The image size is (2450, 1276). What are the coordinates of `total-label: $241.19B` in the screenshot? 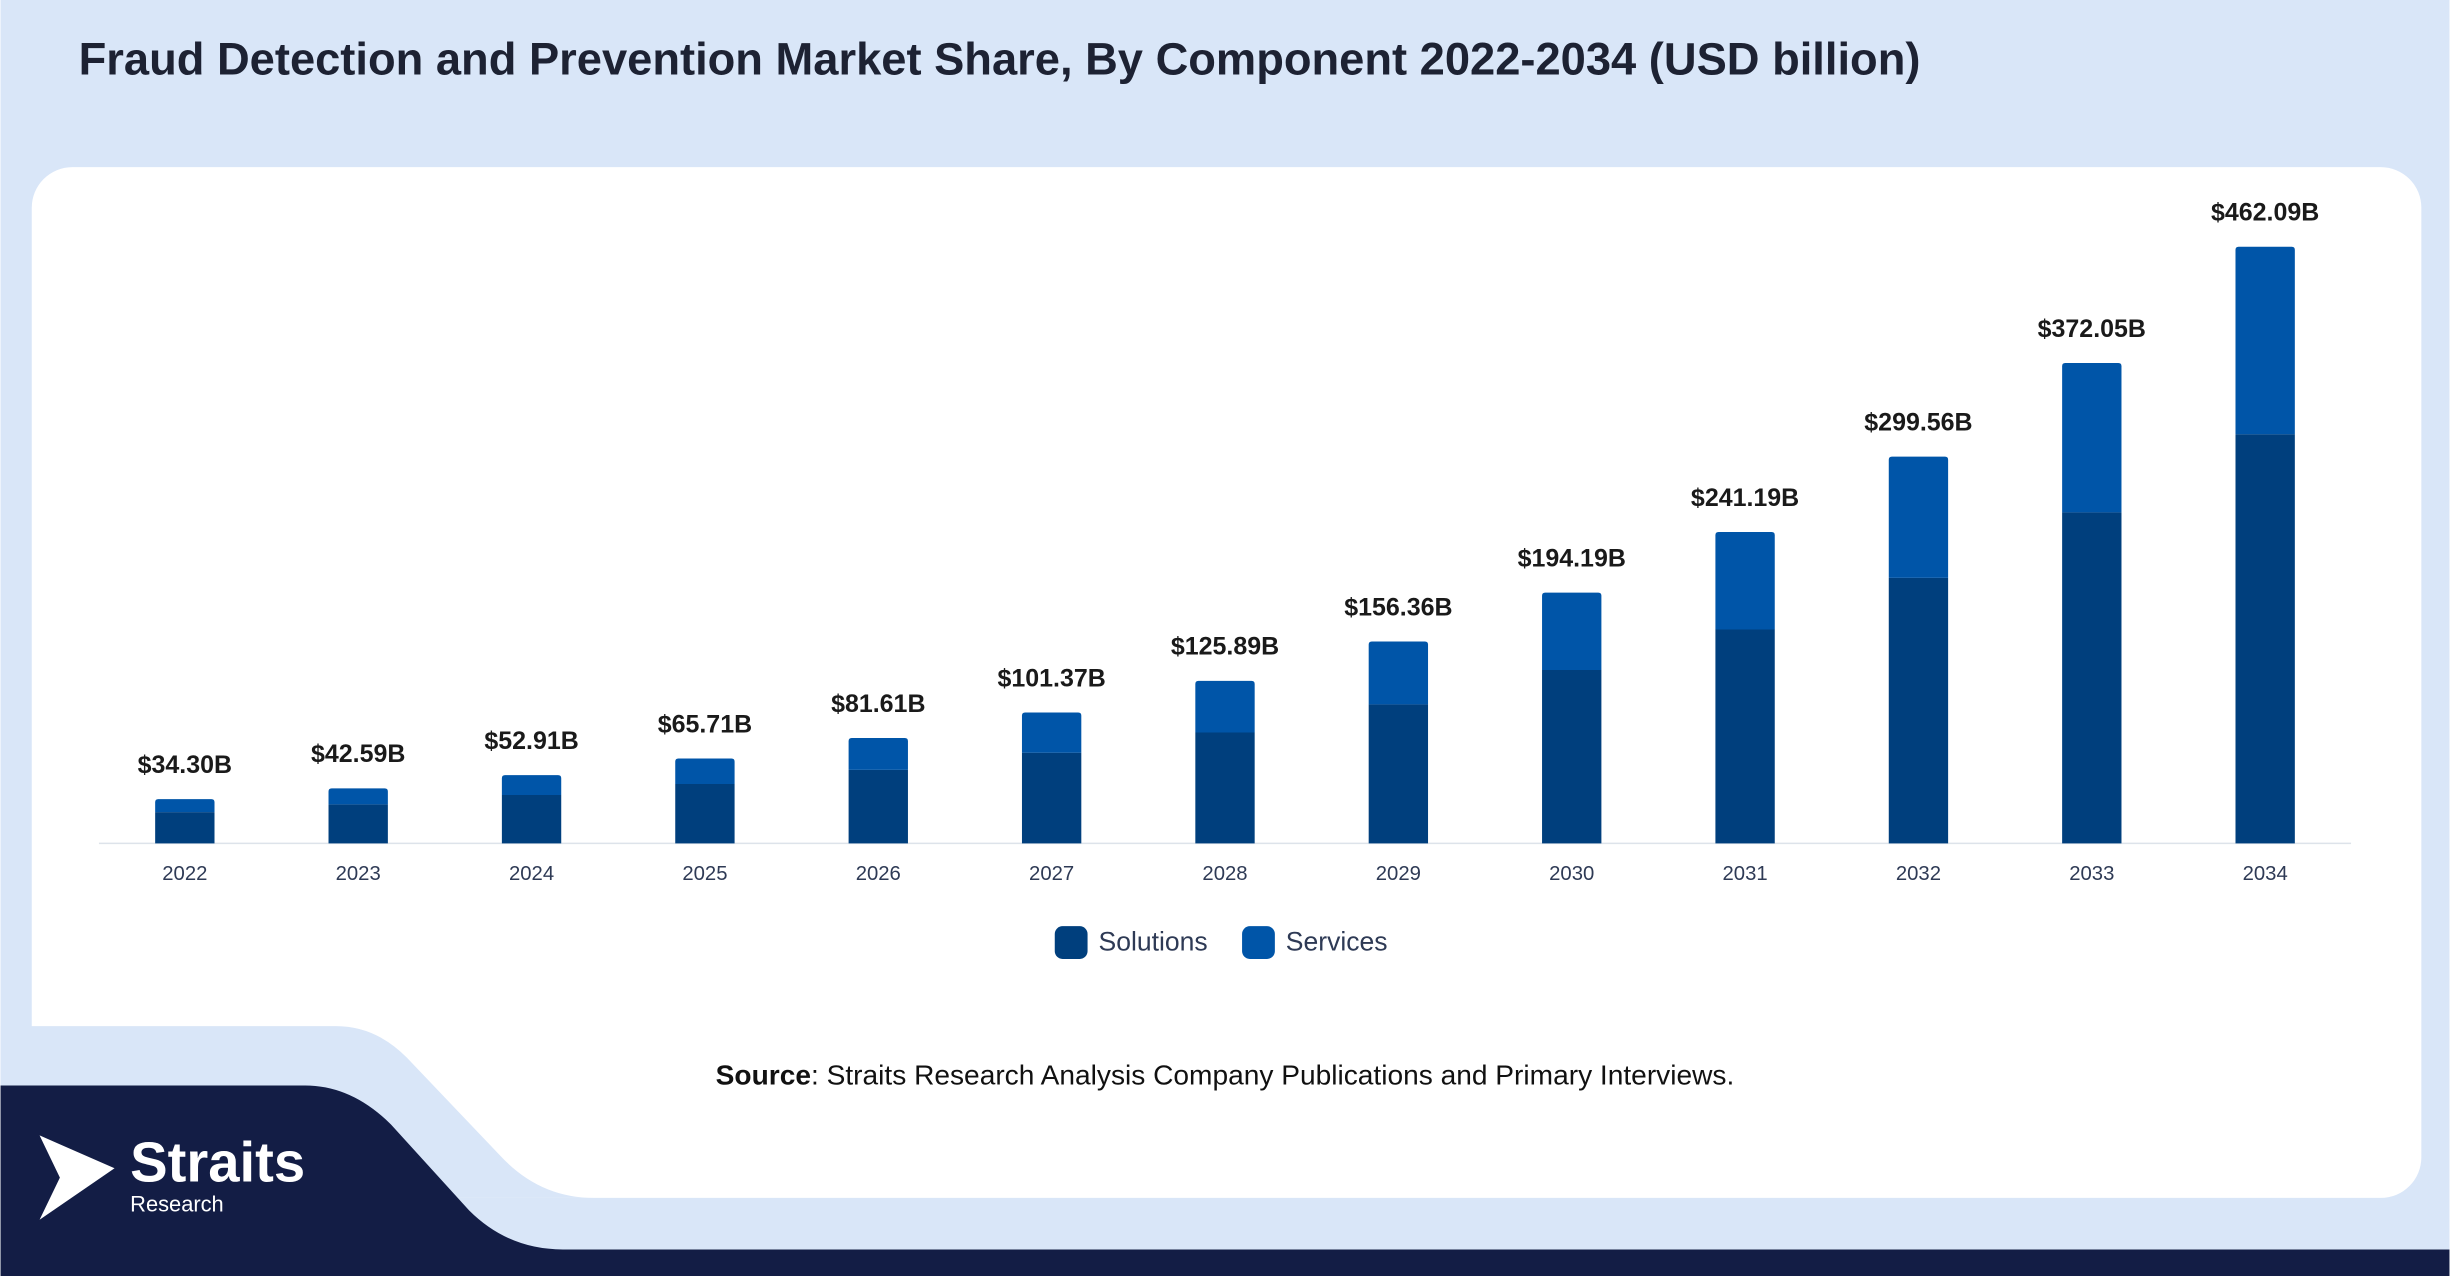 It's located at (1745, 498).